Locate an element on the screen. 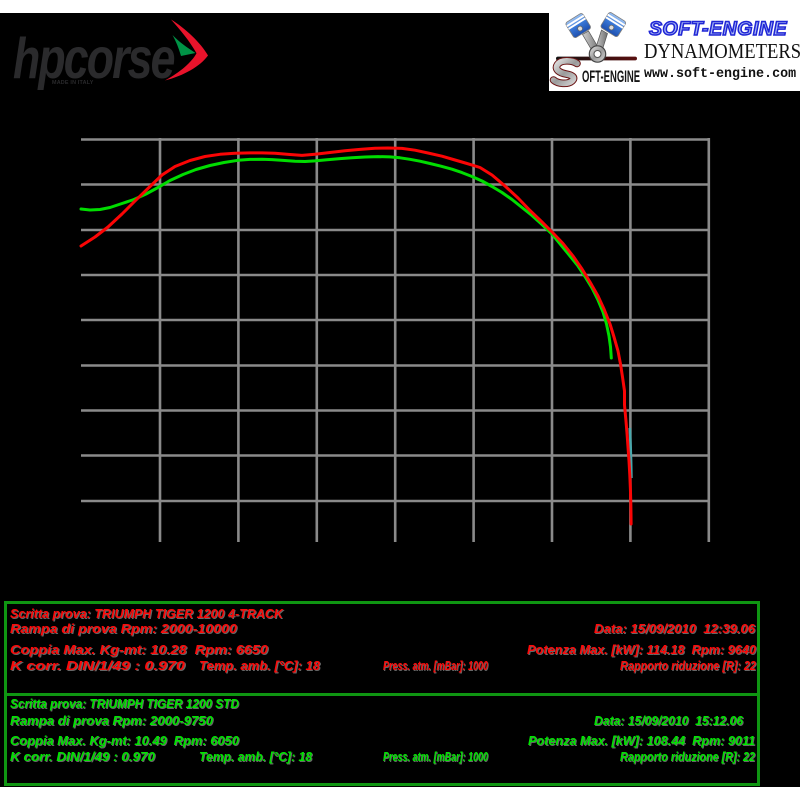 This screenshot has width=800, height=800. svg-text: hpcorse is located at coordinates (94, 57).